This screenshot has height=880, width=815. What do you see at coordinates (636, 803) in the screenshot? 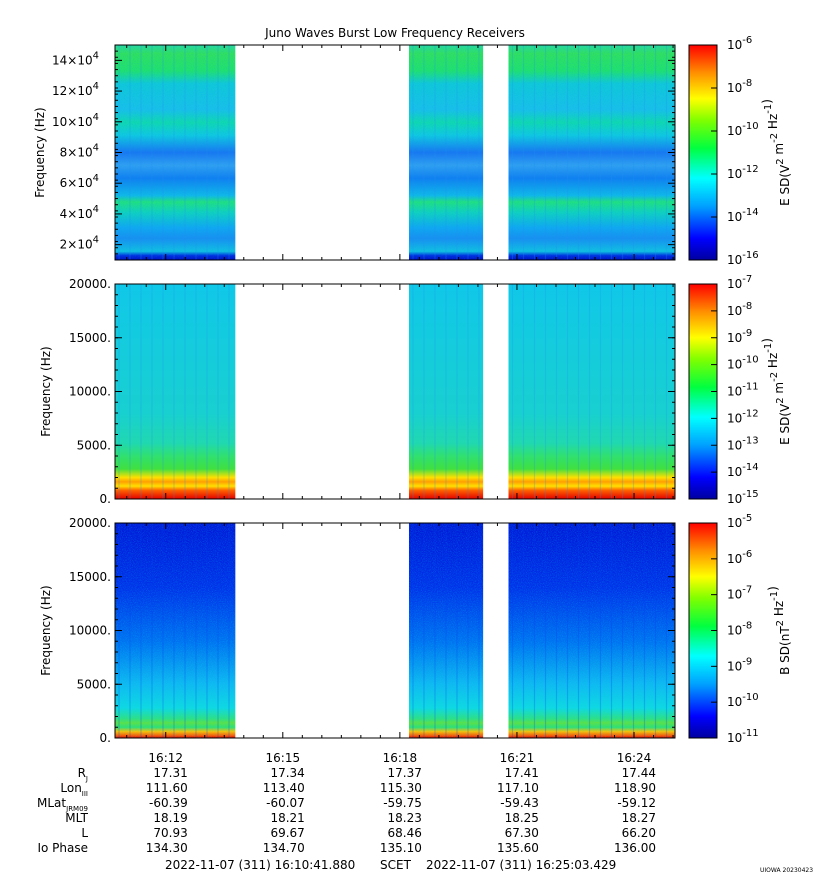
I see `ephemeris-value: -59.12` at bounding box center [636, 803].